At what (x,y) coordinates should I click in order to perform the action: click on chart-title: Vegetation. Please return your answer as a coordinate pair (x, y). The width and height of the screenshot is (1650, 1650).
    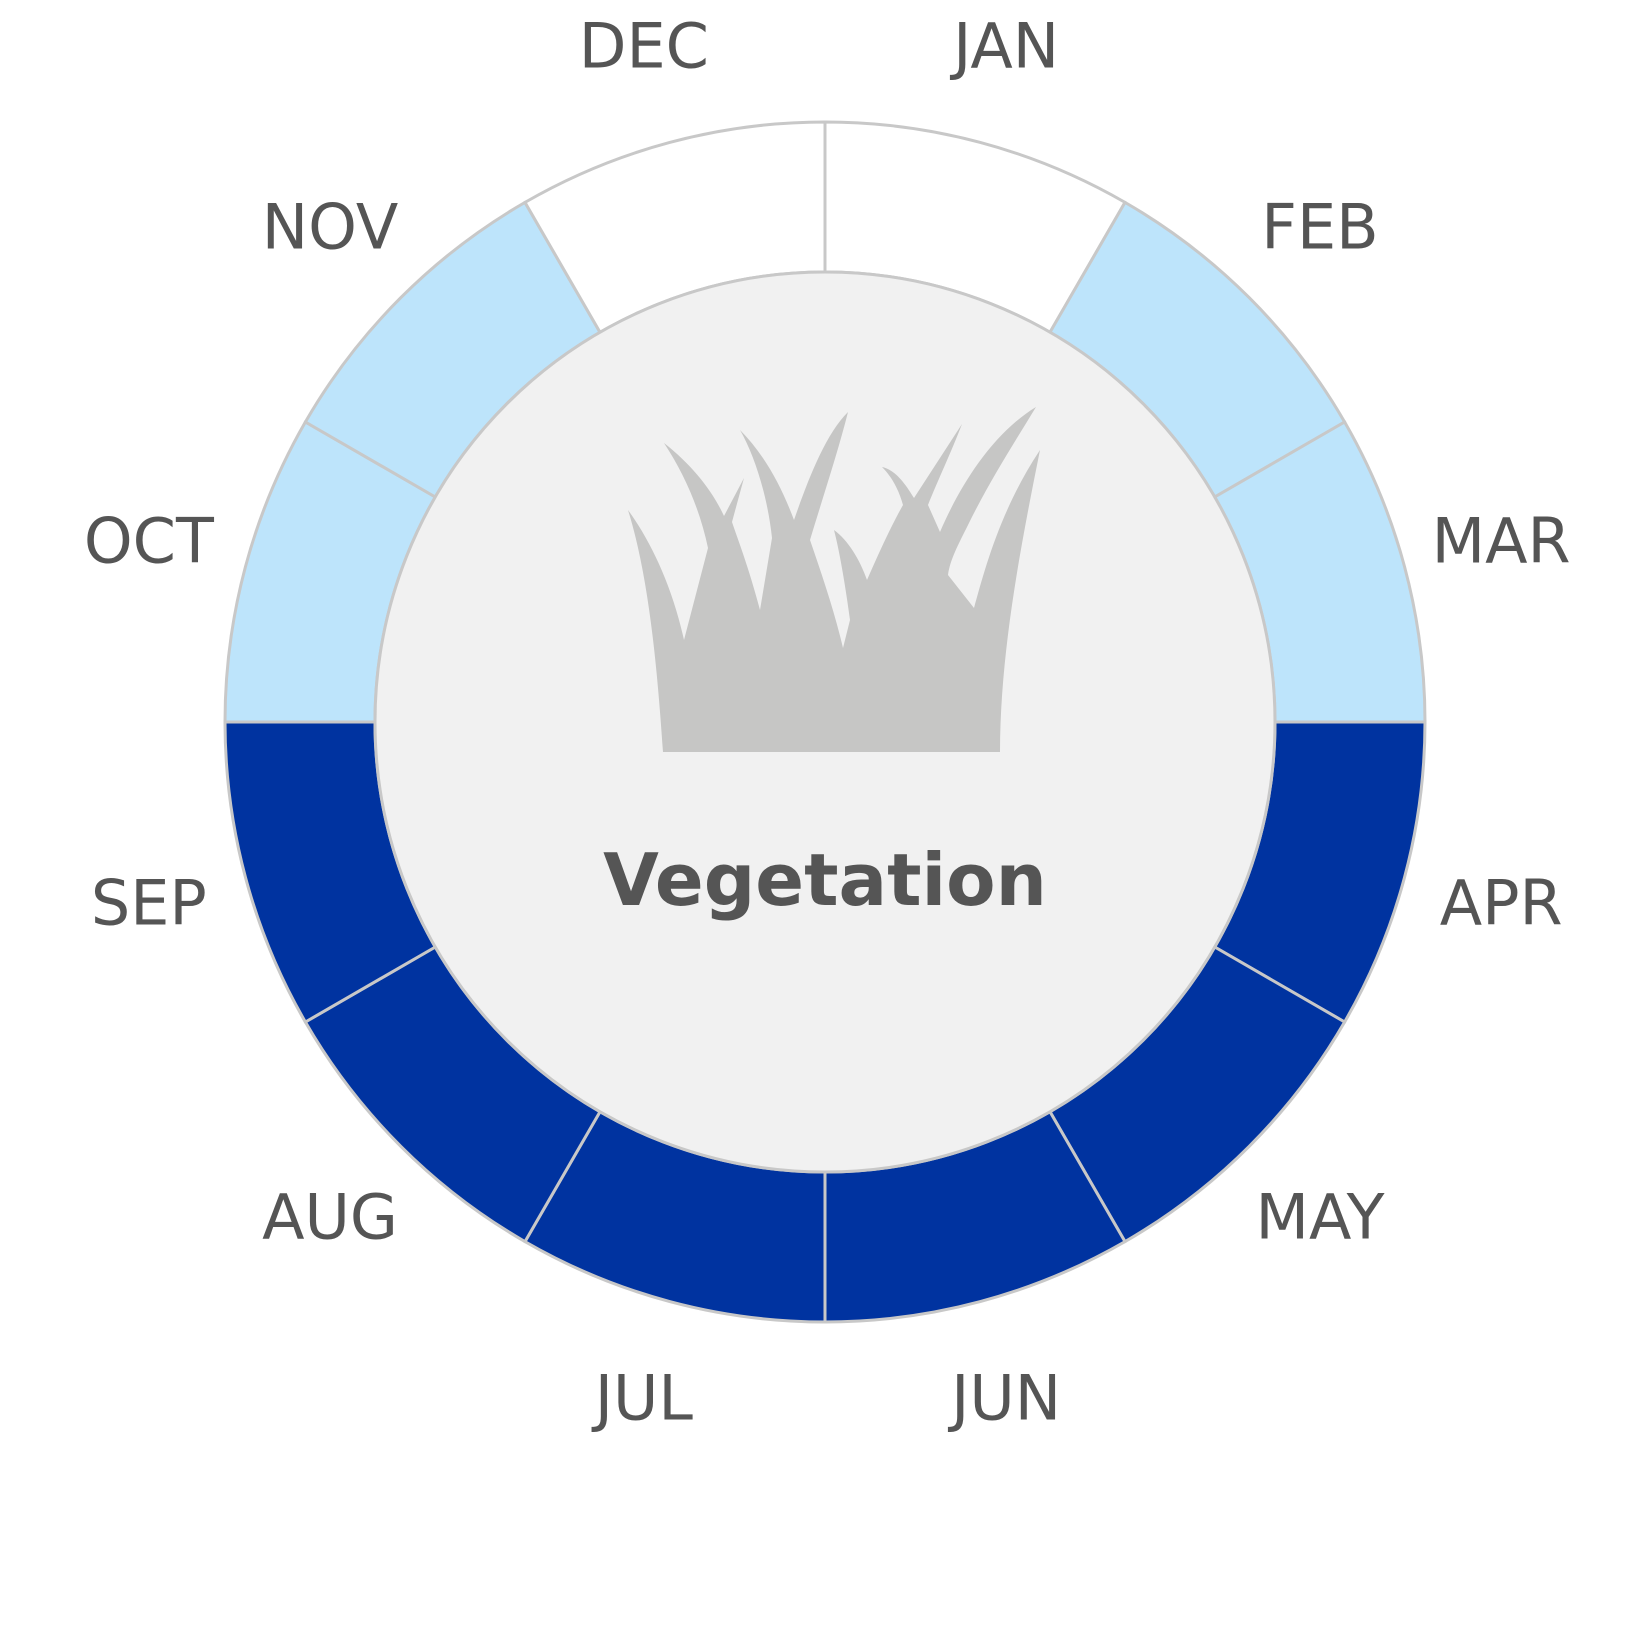
    Looking at the image, I should click on (825, 880).